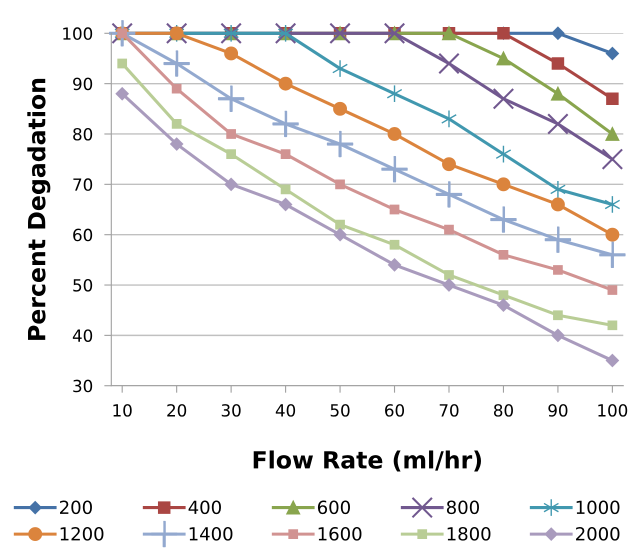  I want to click on x-axis-title: Flow Rate (ml/hr), so click(367, 461).